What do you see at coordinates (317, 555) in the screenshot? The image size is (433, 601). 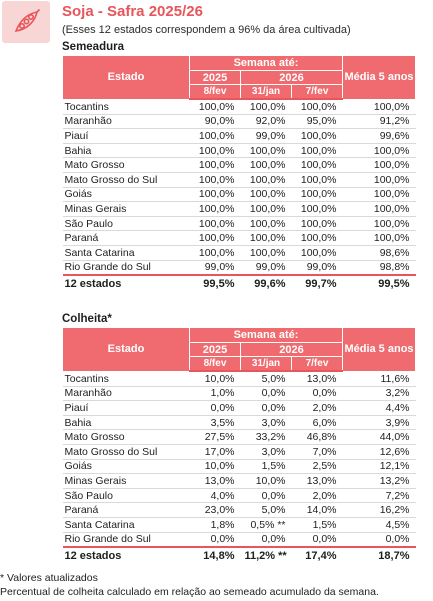 I see `value-2026-b-cell: 17,4%` at bounding box center [317, 555].